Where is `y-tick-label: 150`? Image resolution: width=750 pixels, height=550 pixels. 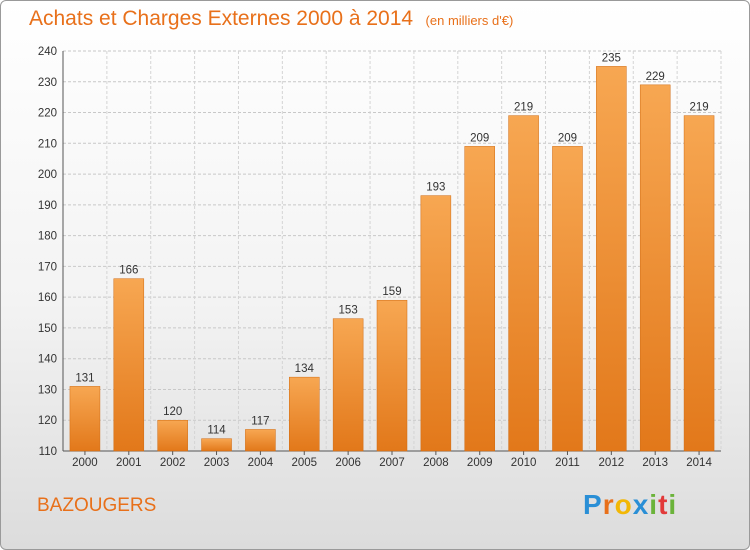 y-tick-label: 150 is located at coordinates (47, 329).